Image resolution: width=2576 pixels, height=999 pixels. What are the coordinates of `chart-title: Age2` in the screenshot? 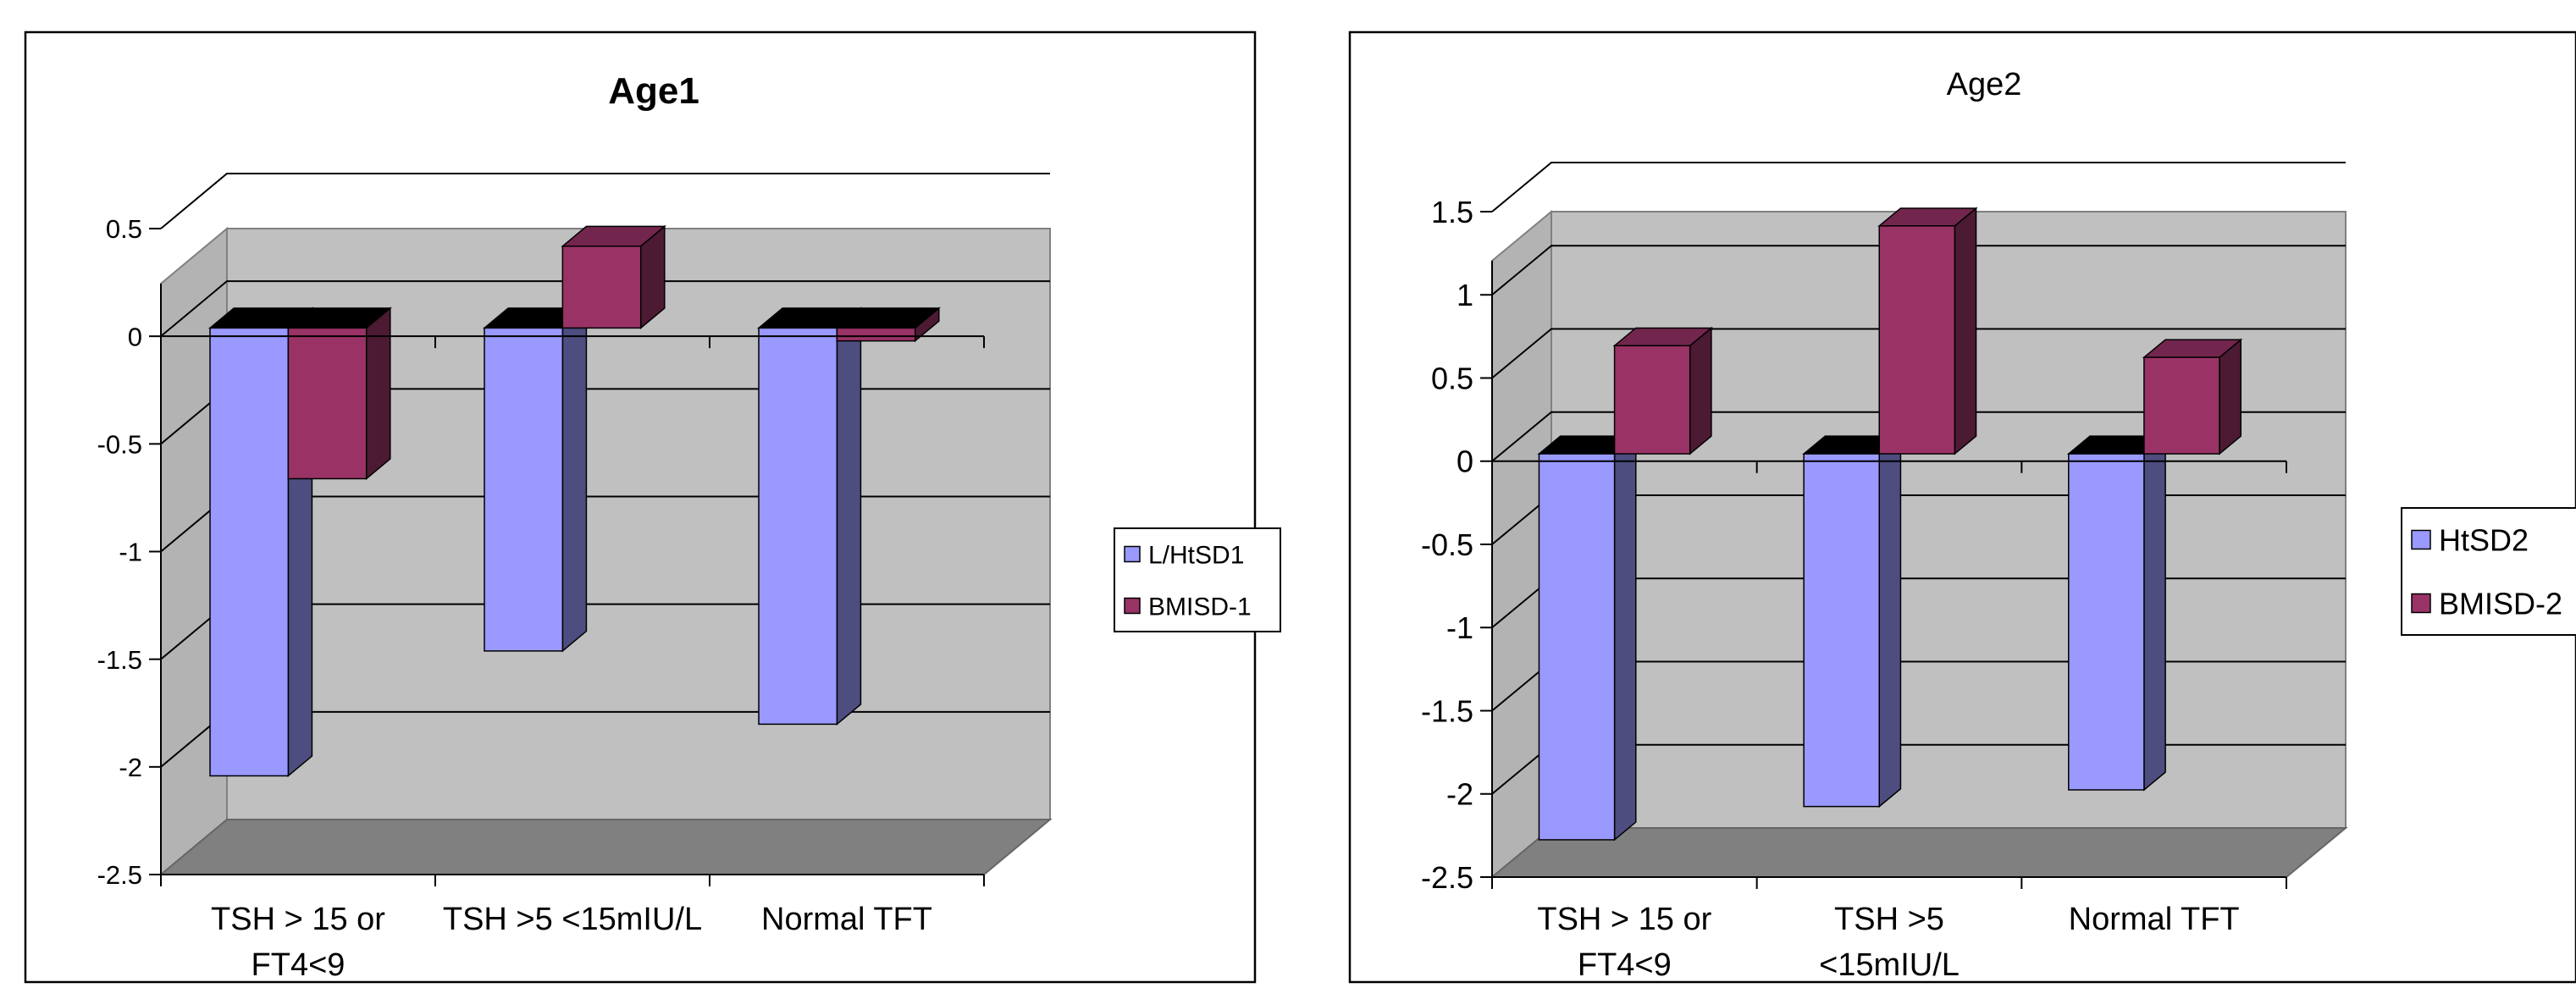 It's located at (1984, 84).